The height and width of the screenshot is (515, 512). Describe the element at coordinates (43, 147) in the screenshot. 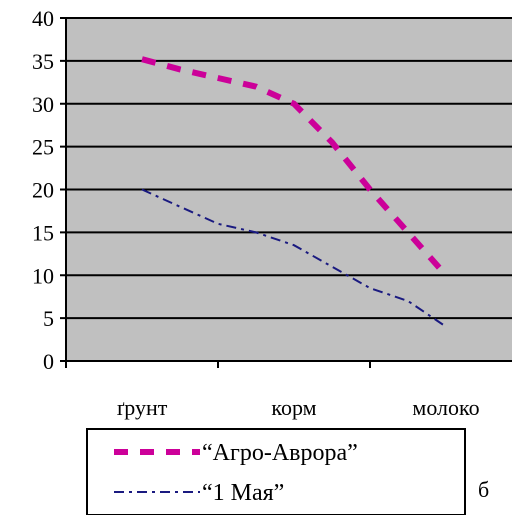

I see `y-tick-label: 25` at that location.